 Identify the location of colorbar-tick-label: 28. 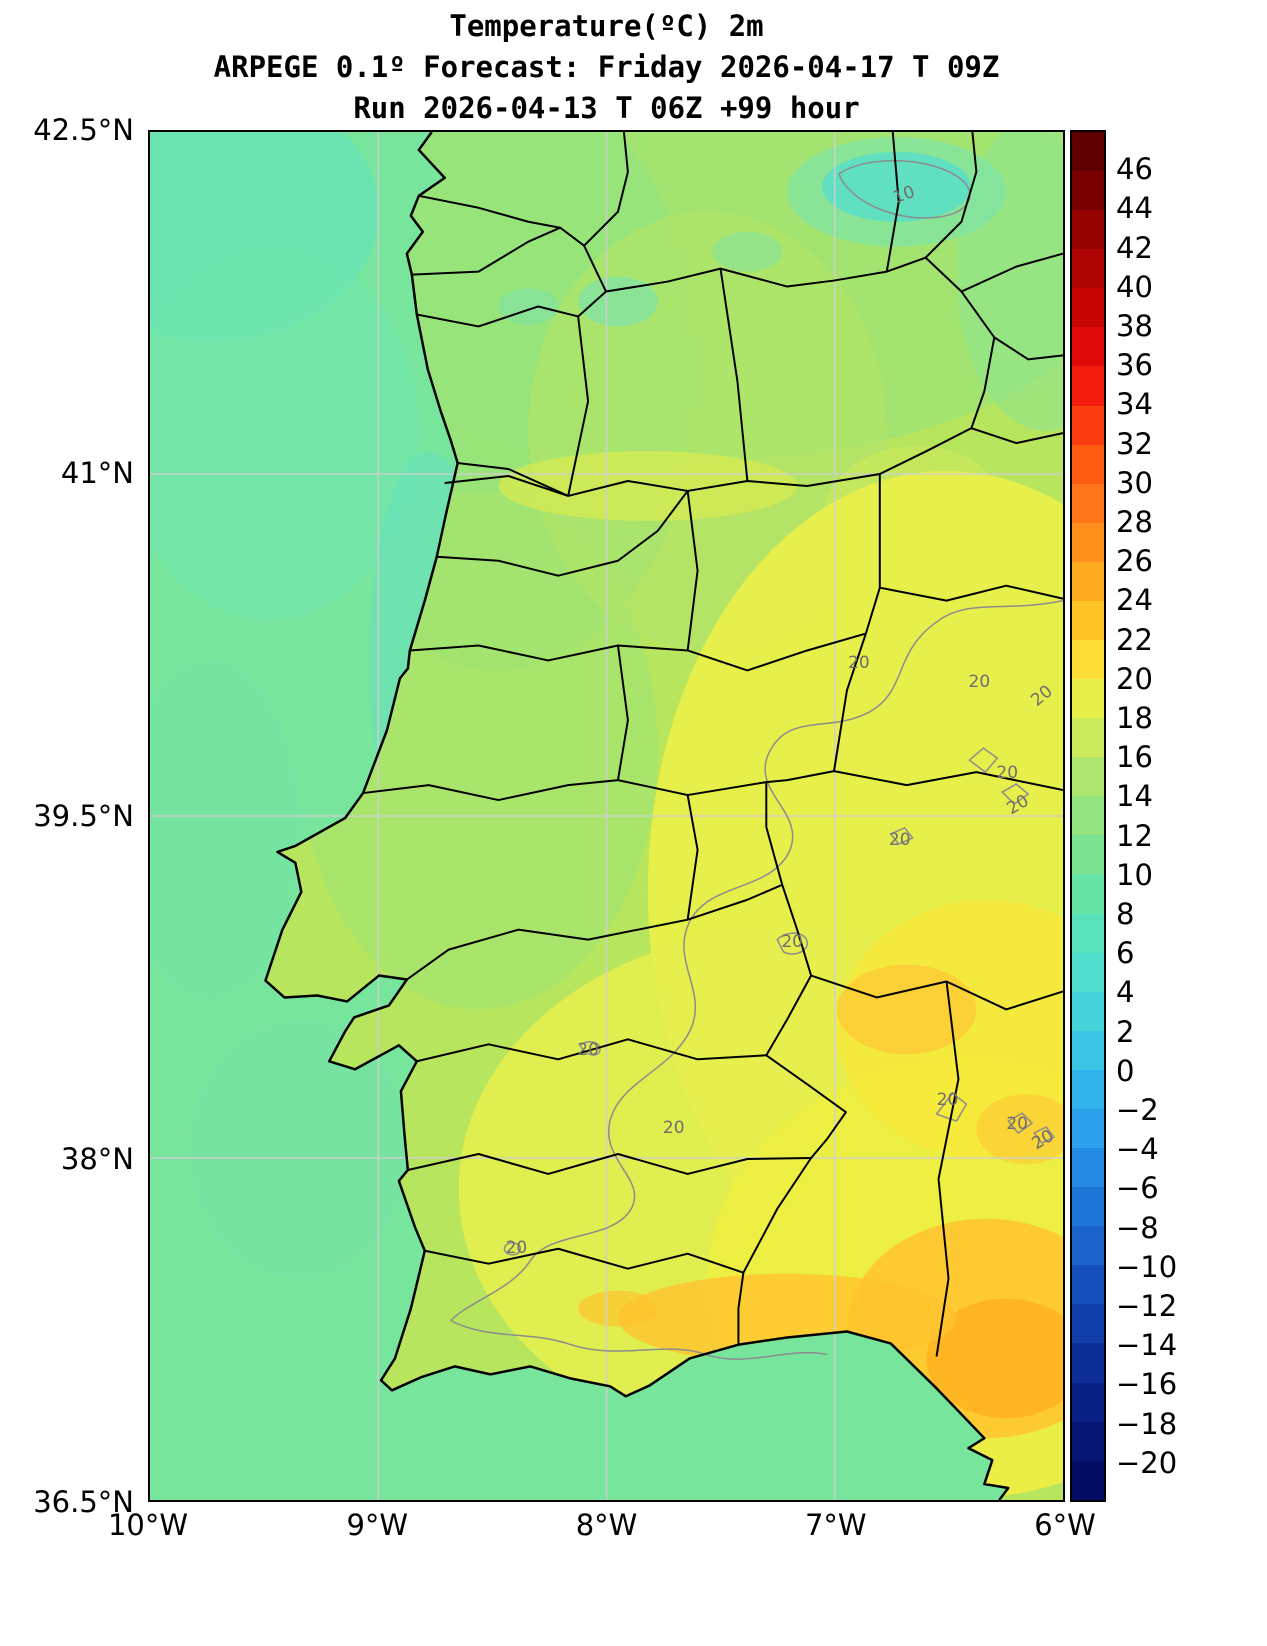
(1134, 522).